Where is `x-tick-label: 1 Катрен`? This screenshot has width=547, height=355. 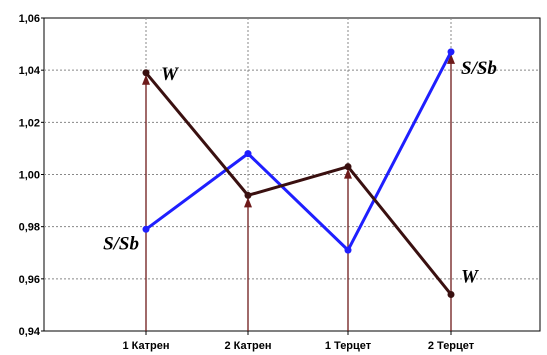 x-tick-label: 1 Катрен is located at coordinates (145, 346).